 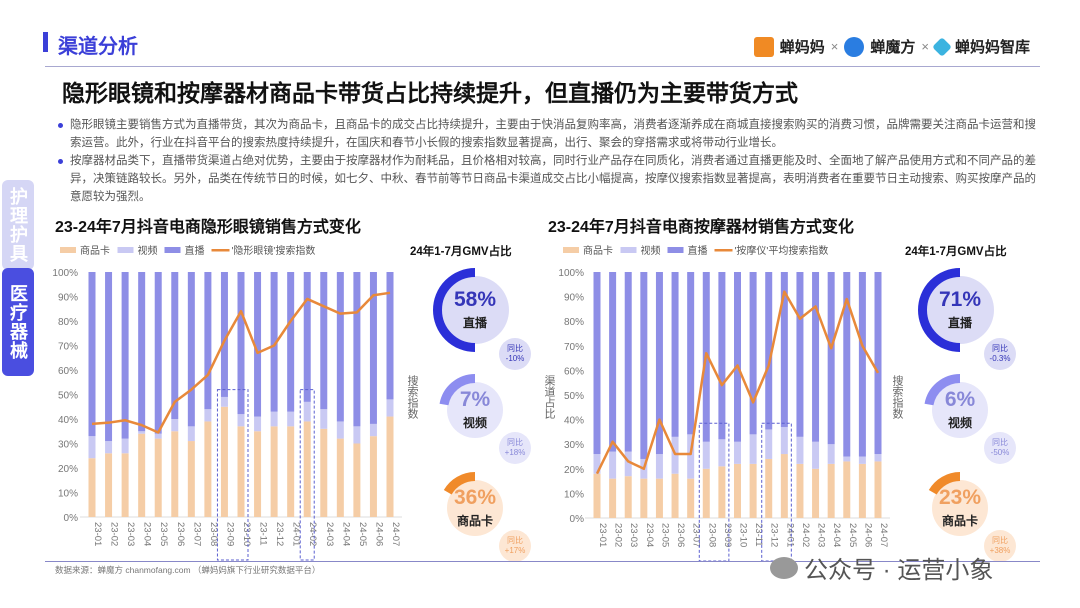 I want to click on gmv-value: 7%, so click(x=475, y=399).